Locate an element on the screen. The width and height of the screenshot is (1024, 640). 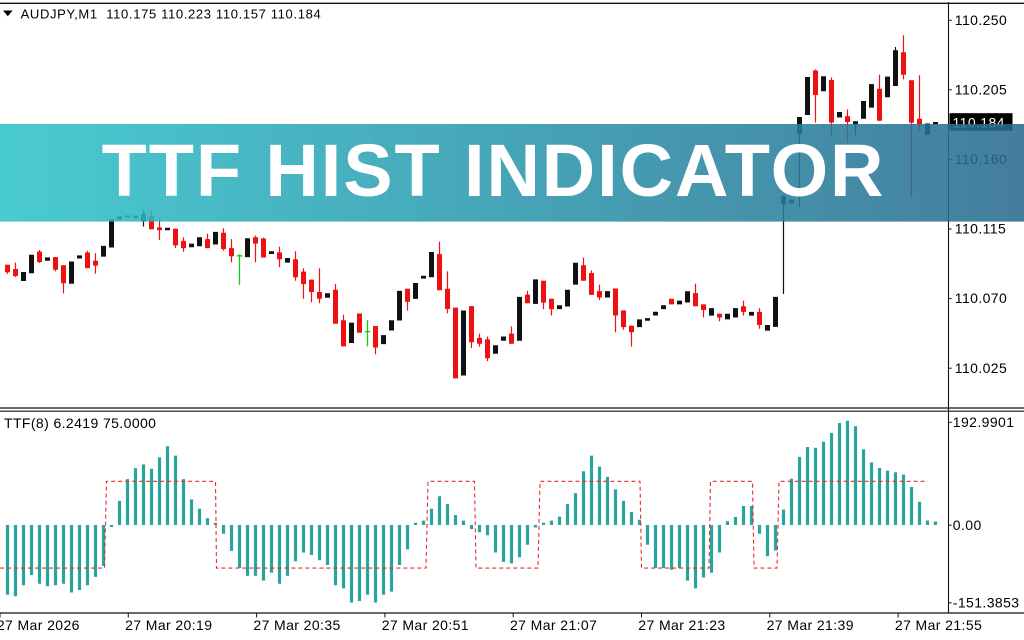
svg-text: 110.115 is located at coordinates (980, 229).